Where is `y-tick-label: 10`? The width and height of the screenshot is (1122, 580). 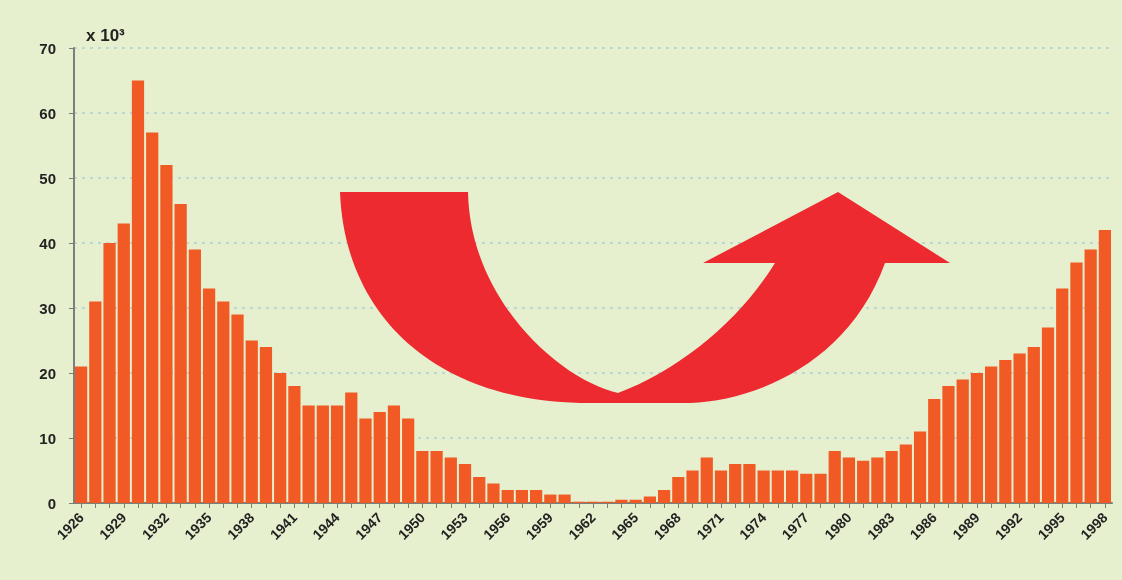 y-tick-label: 10 is located at coordinates (47, 438).